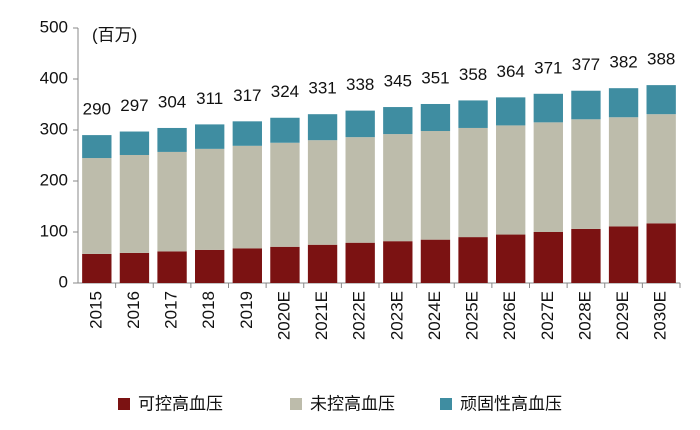 Image resolution: width=700 pixels, height=430 pixels. What do you see at coordinates (208, 310) in the screenshot?
I see `x-tick-label: 2018` at bounding box center [208, 310].